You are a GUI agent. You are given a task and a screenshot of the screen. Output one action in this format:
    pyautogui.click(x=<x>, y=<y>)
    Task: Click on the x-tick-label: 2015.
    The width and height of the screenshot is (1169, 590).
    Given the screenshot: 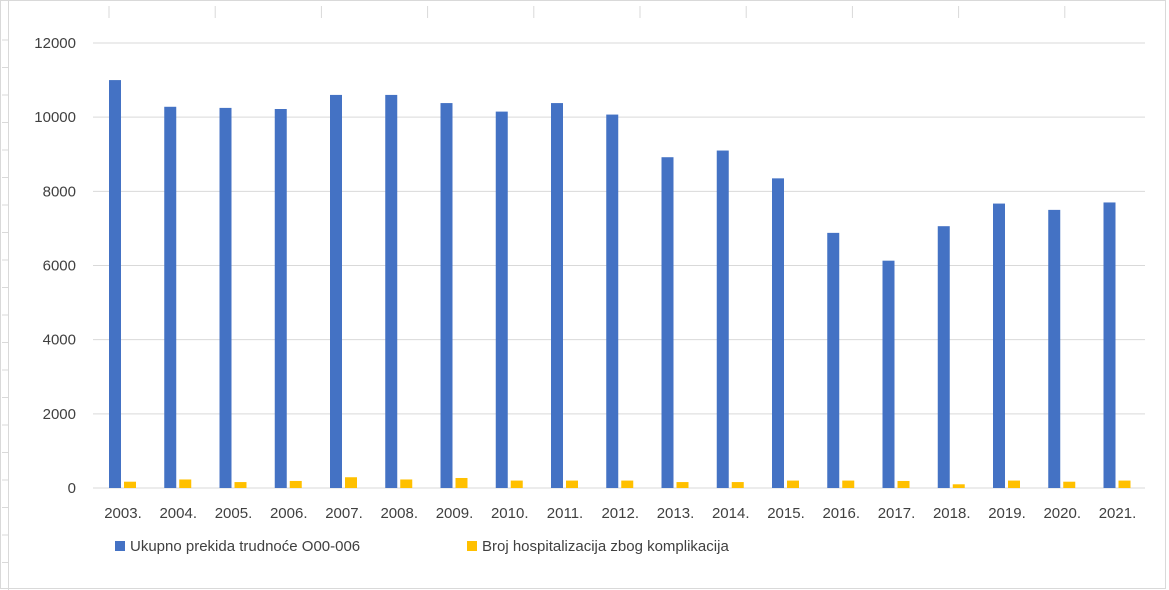 What is the action you would take?
    pyautogui.click(x=786, y=513)
    